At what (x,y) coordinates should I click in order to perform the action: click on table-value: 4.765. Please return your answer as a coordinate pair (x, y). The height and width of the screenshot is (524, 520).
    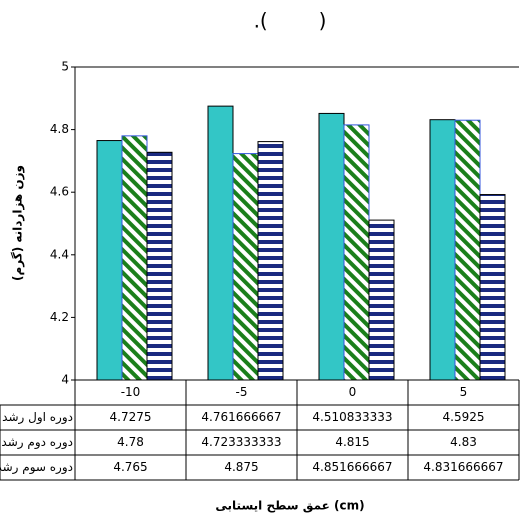
    Looking at the image, I should click on (130, 467).